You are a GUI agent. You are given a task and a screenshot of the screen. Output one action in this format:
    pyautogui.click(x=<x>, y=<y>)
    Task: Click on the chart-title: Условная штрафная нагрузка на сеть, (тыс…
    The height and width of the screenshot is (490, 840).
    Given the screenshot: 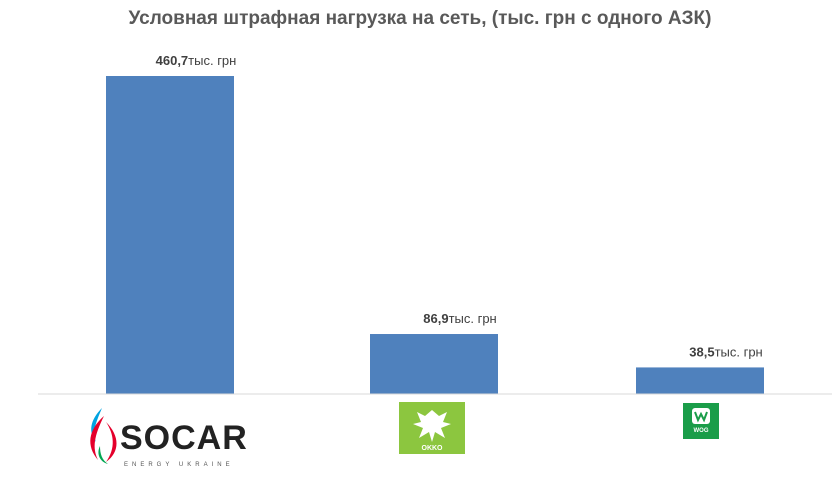 What is the action you would take?
    pyautogui.click(x=420, y=18)
    